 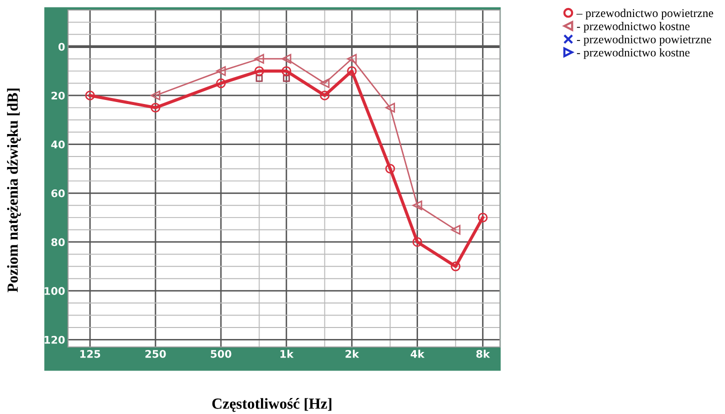 What do you see at coordinates (90, 354) in the screenshot?
I see `x-tick-label: 125` at bounding box center [90, 354].